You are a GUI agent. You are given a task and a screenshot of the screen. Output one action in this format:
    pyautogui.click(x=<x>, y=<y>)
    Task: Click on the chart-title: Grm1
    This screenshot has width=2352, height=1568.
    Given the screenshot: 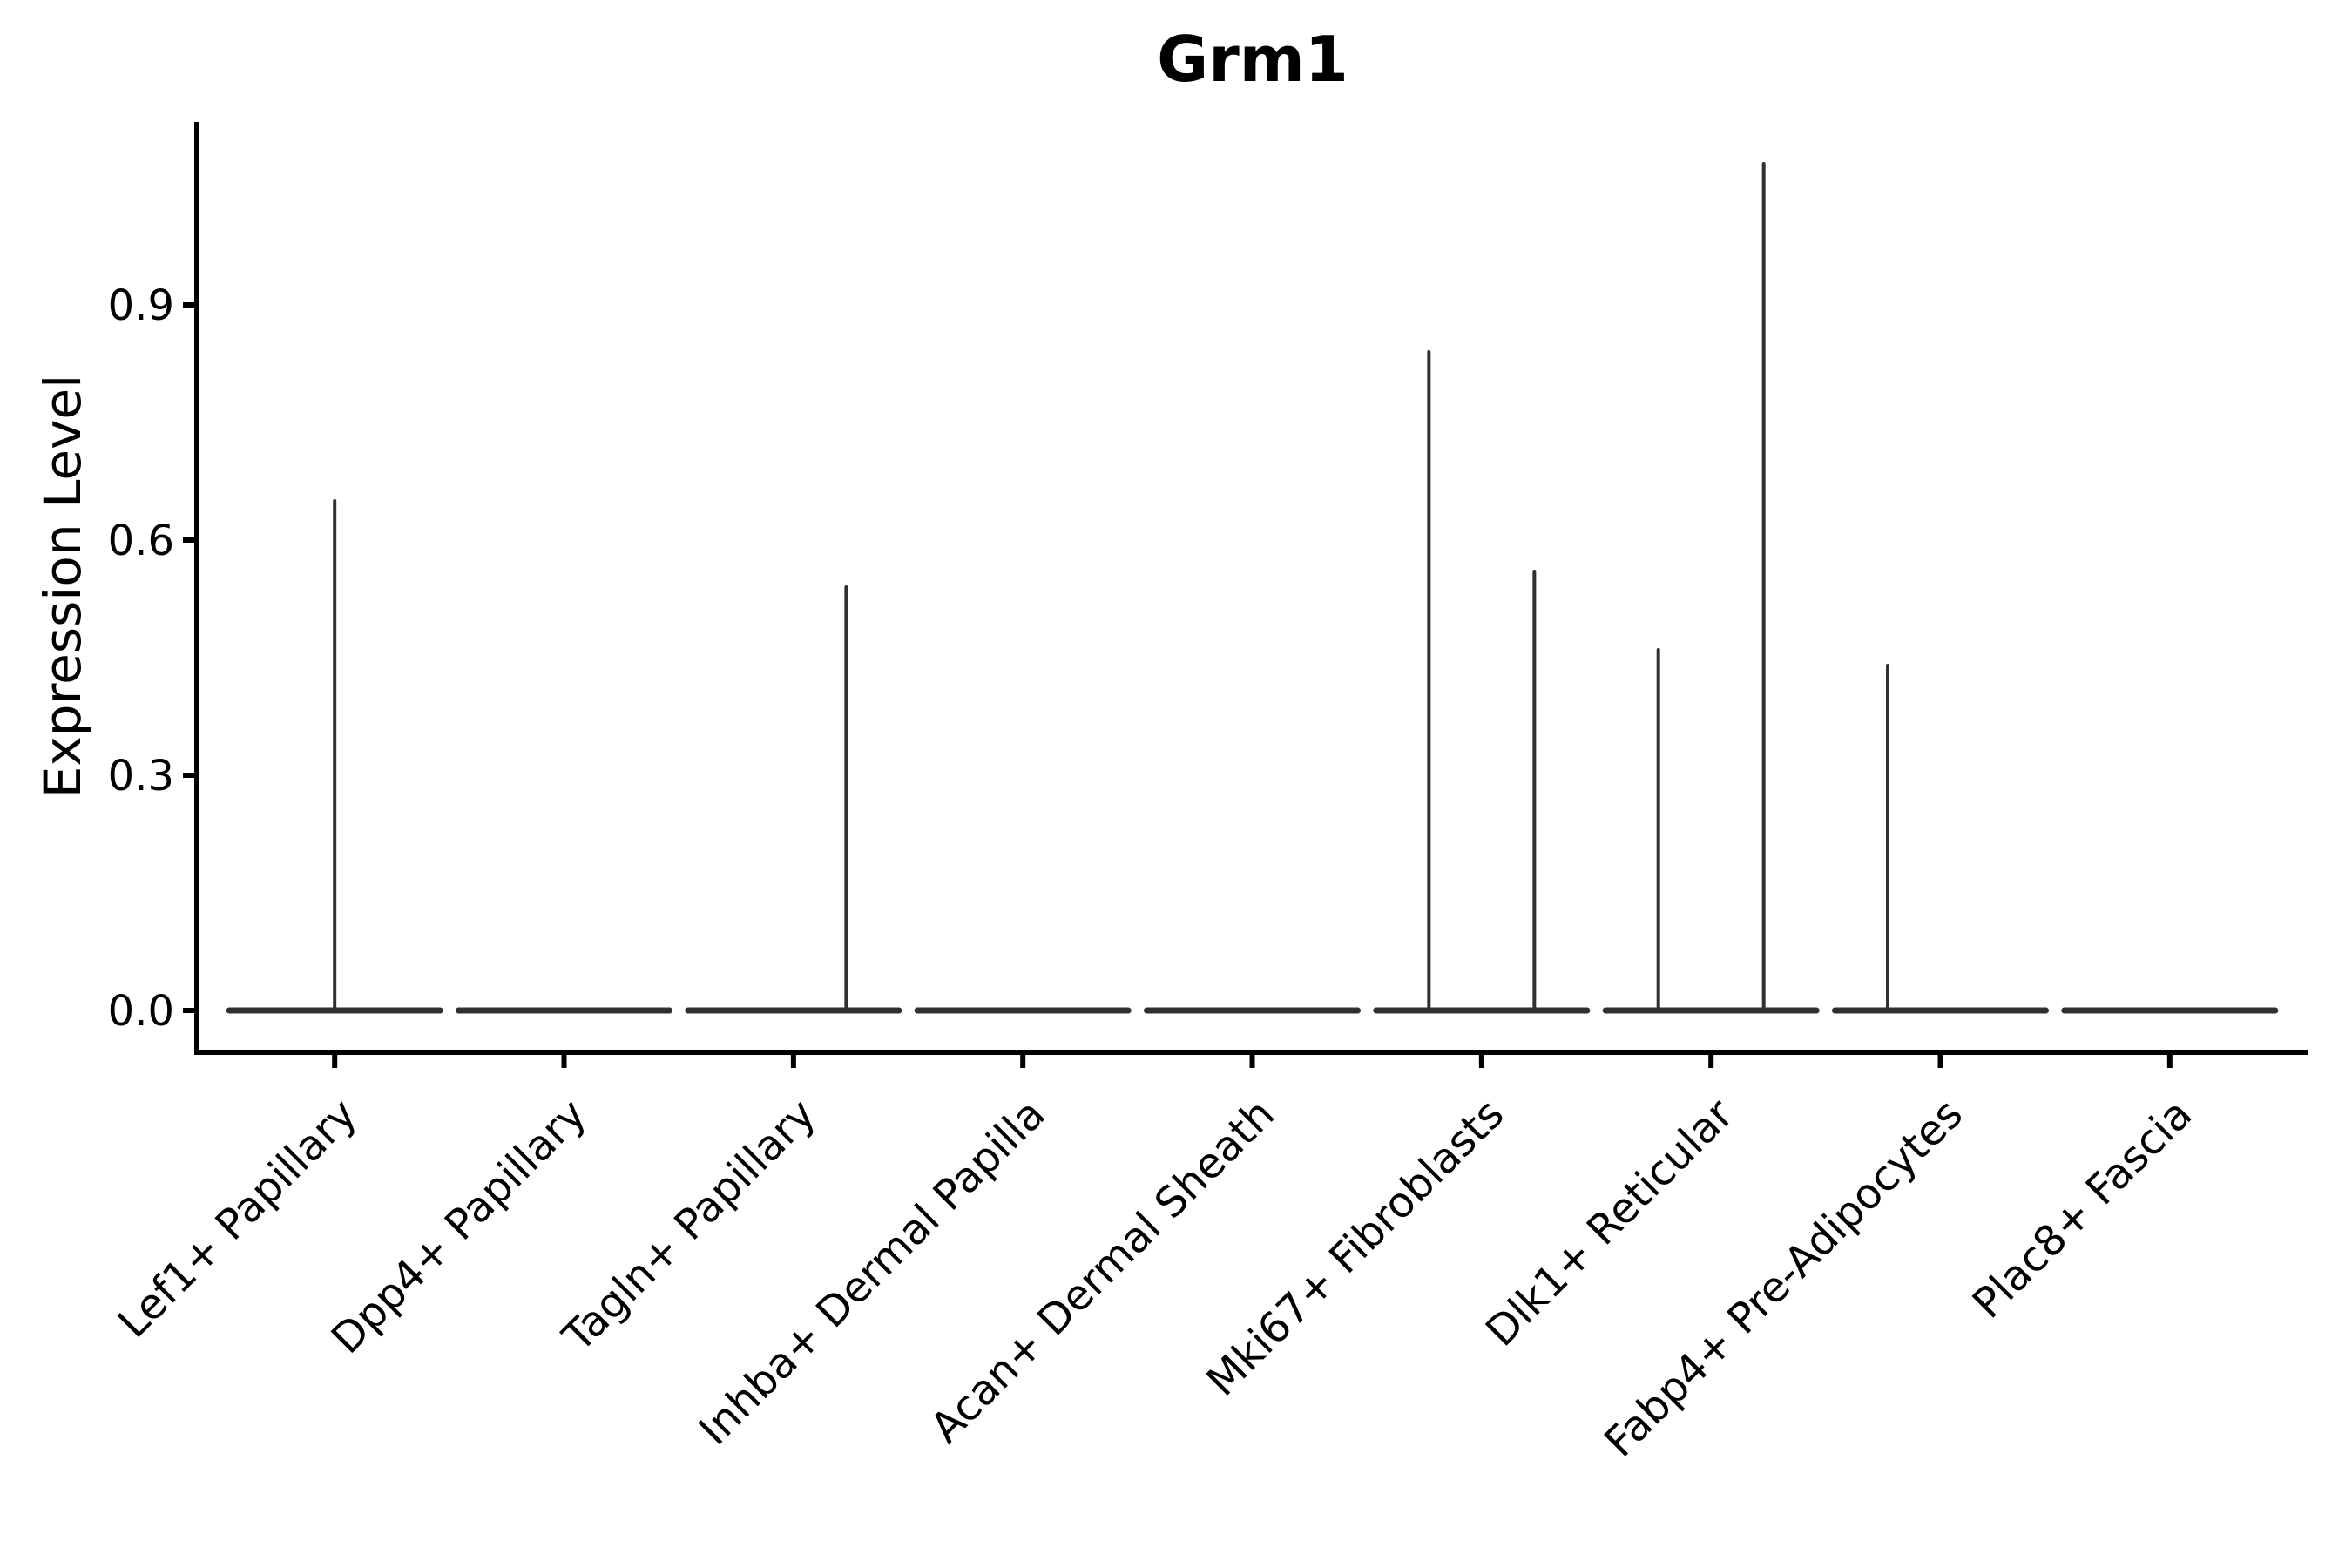 What is the action you would take?
    pyautogui.click(x=1252, y=59)
    